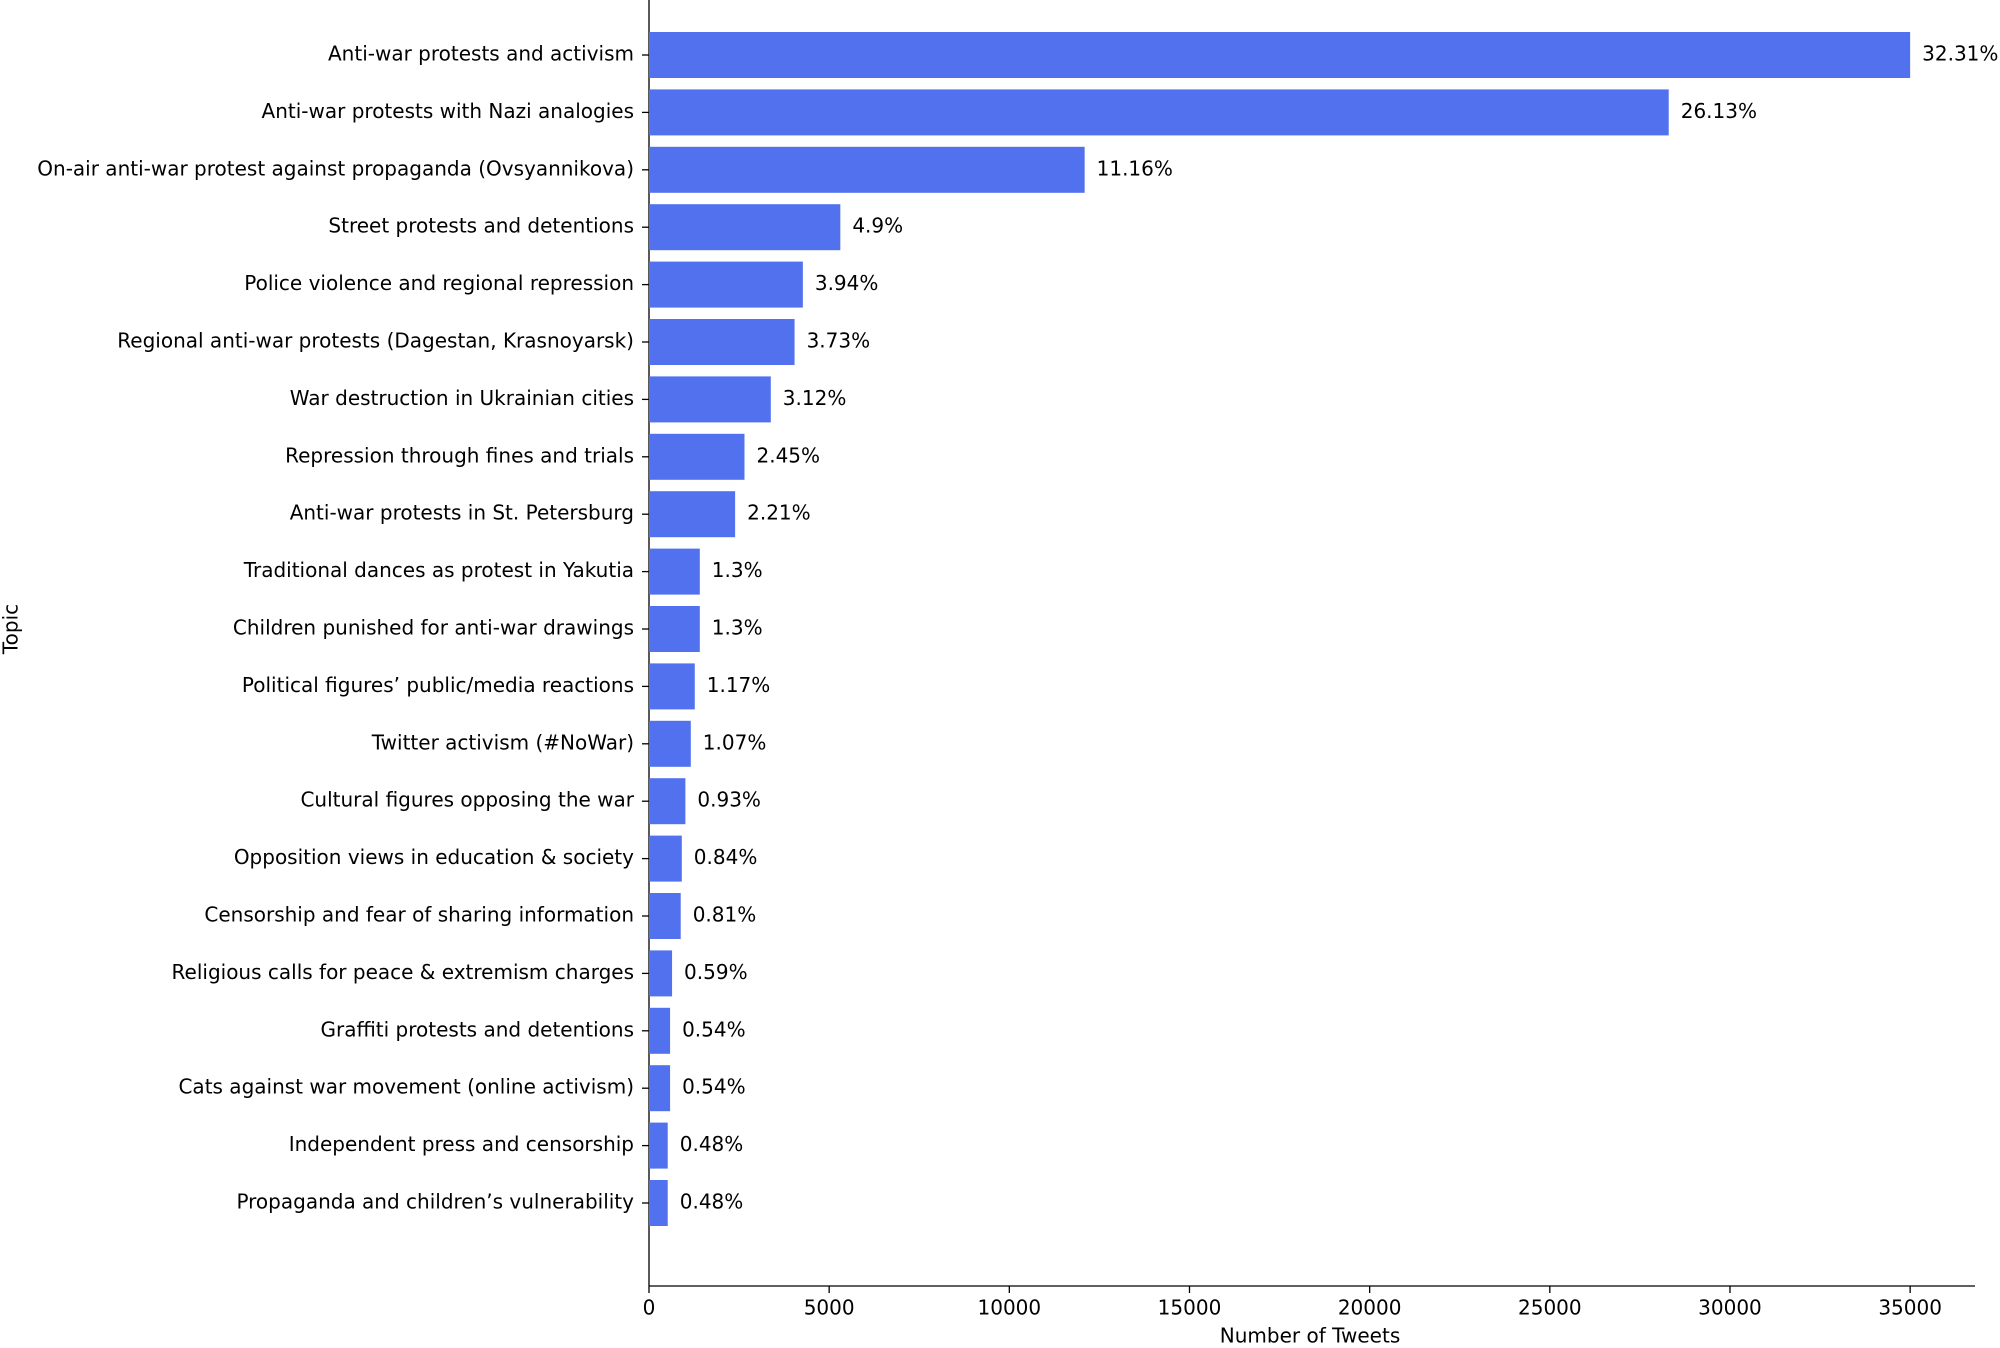  Describe the element at coordinates (1010, 1308) in the screenshot. I see `x-tick-label: 10000` at that location.